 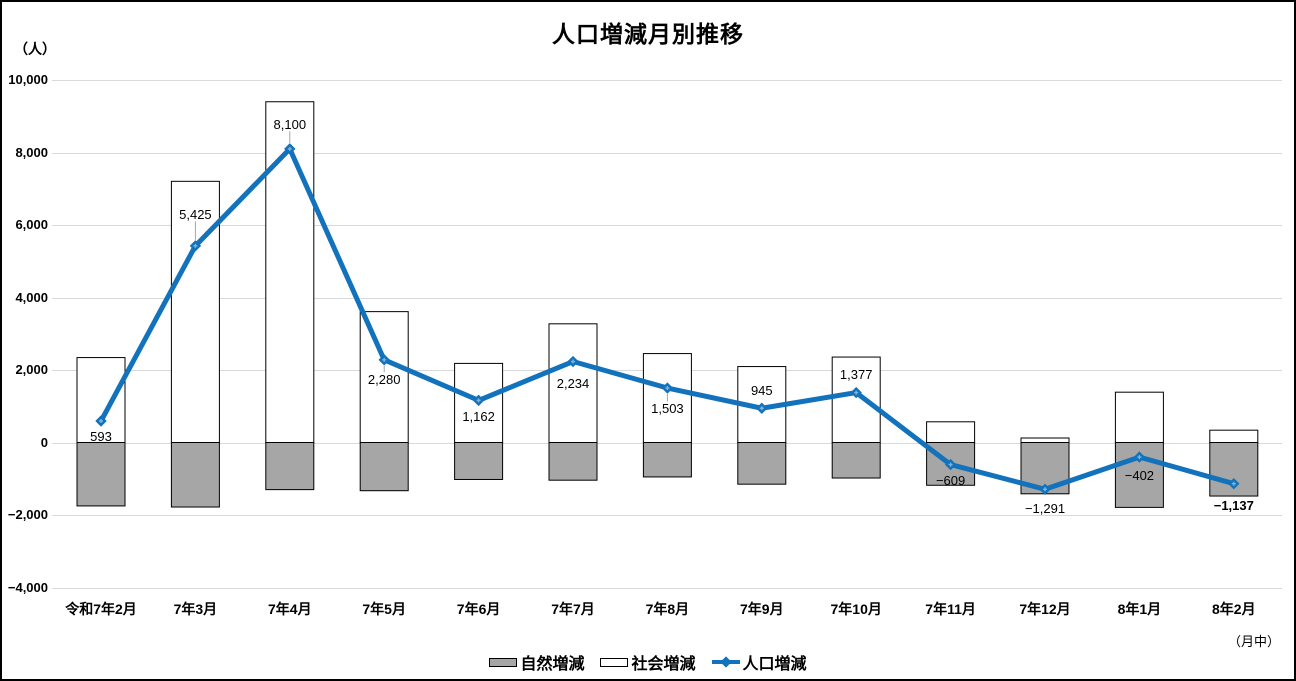 I want to click on chart-title: 人口増減月別推移, so click(x=648, y=34).